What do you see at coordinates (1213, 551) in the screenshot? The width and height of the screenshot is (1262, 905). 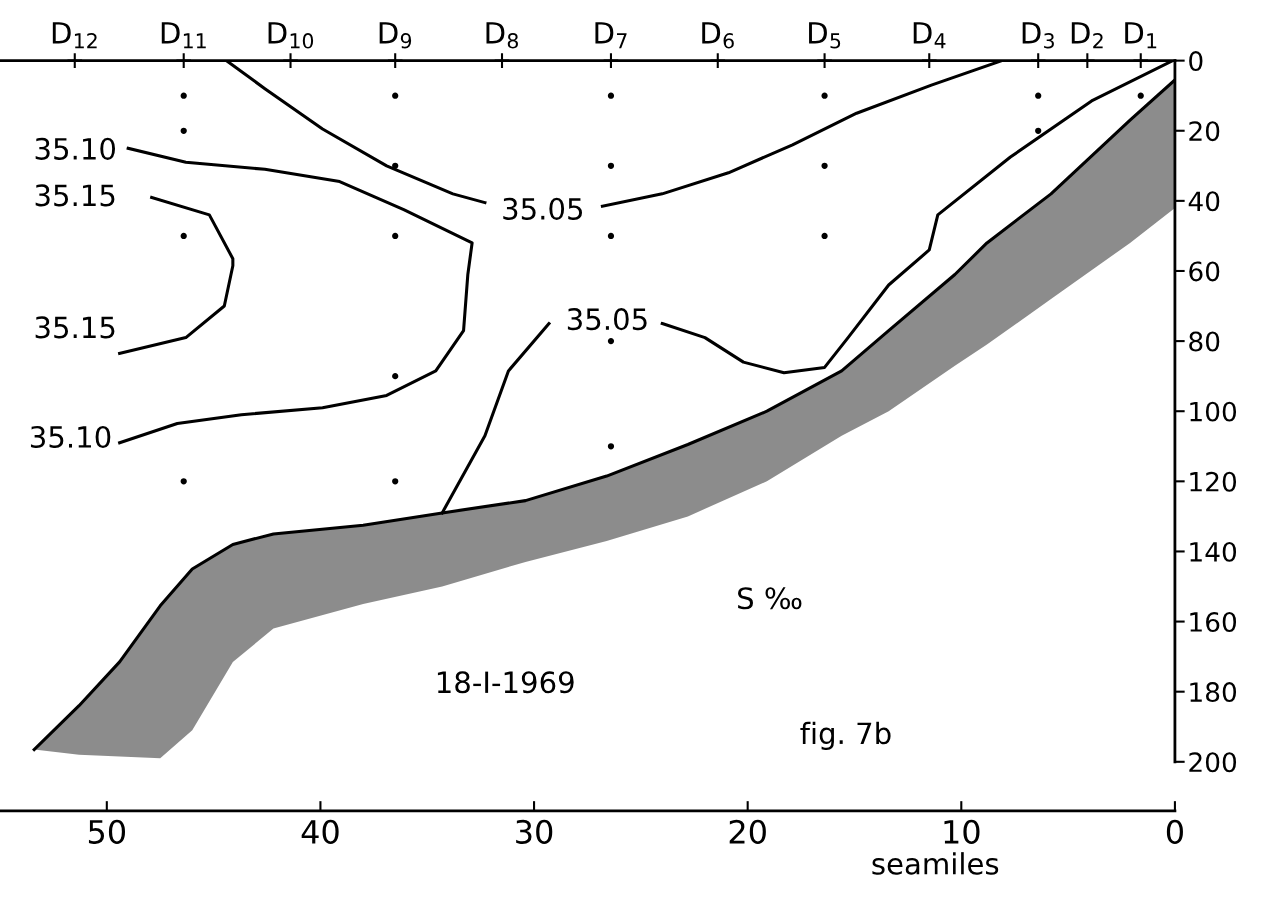 I see `y-tick-label: 140` at bounding box center [1213, 551].